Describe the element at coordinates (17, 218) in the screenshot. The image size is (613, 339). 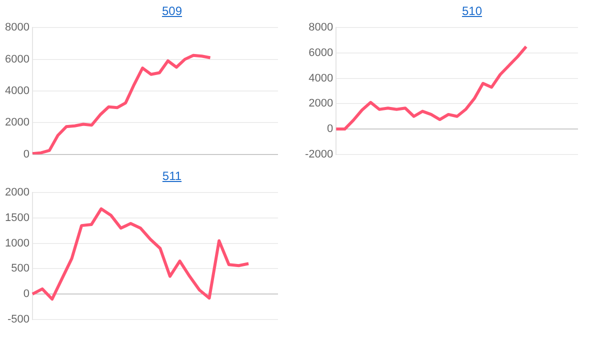
I see `y-tick-label: 1500` at that location.